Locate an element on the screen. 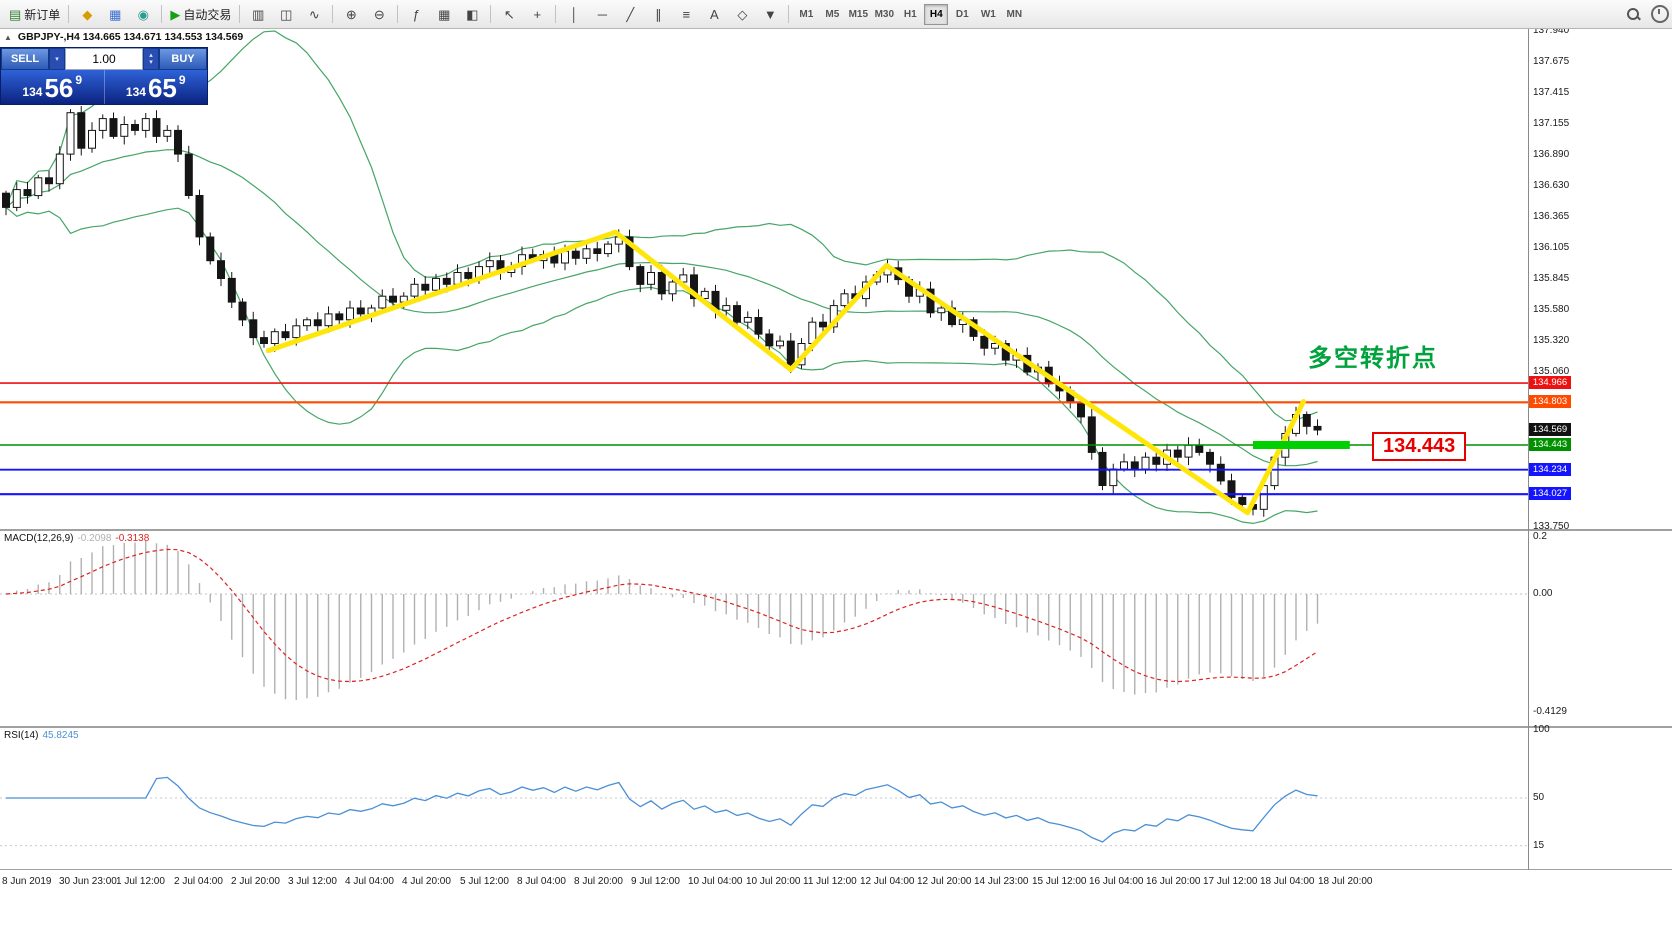  buy-price-display: 134 65 9 is located at coordinates (156, 87).